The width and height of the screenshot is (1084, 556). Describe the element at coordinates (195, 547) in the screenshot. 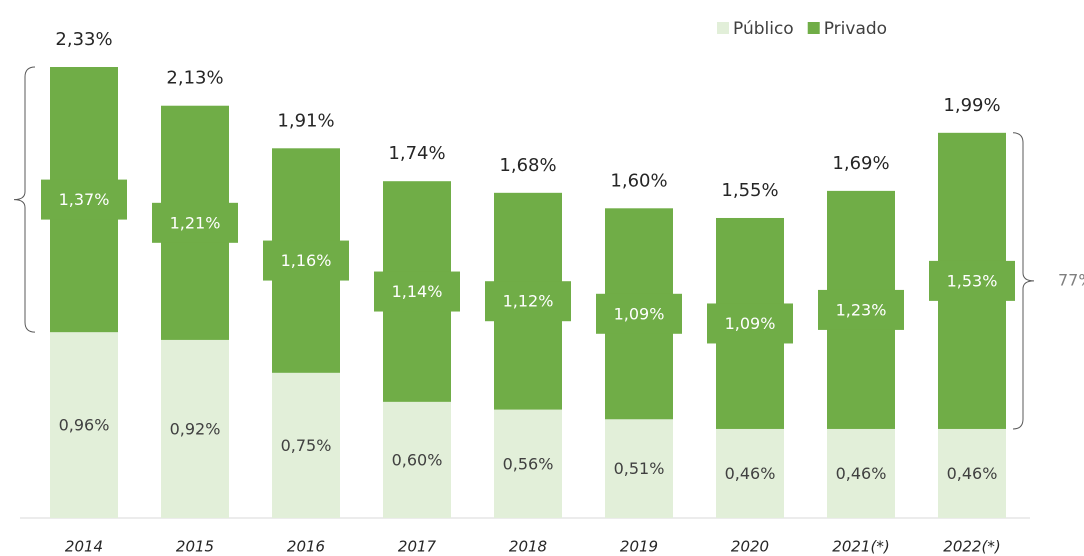

I see `x-tick-label: 2015` at that location.